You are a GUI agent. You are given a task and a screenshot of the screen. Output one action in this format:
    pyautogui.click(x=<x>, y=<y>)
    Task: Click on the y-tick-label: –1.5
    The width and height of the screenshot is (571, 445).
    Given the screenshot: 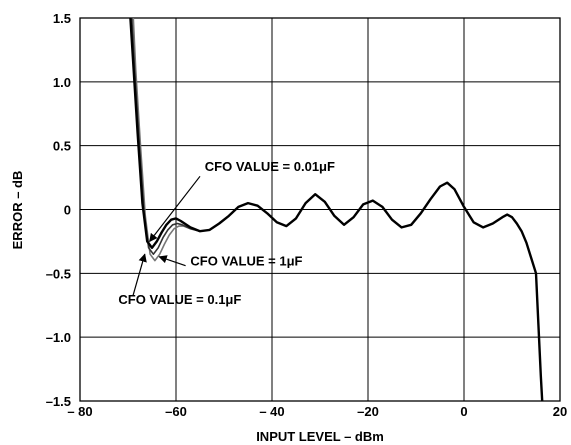 What is the action you would take?
    pyautogui.click(x=58, y=401)
    